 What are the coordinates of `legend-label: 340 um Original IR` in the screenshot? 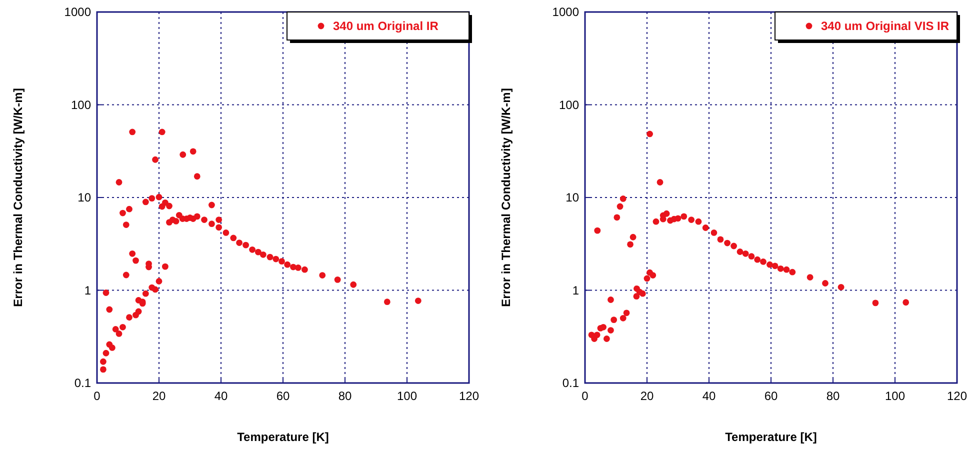 It's located at (386, 26).